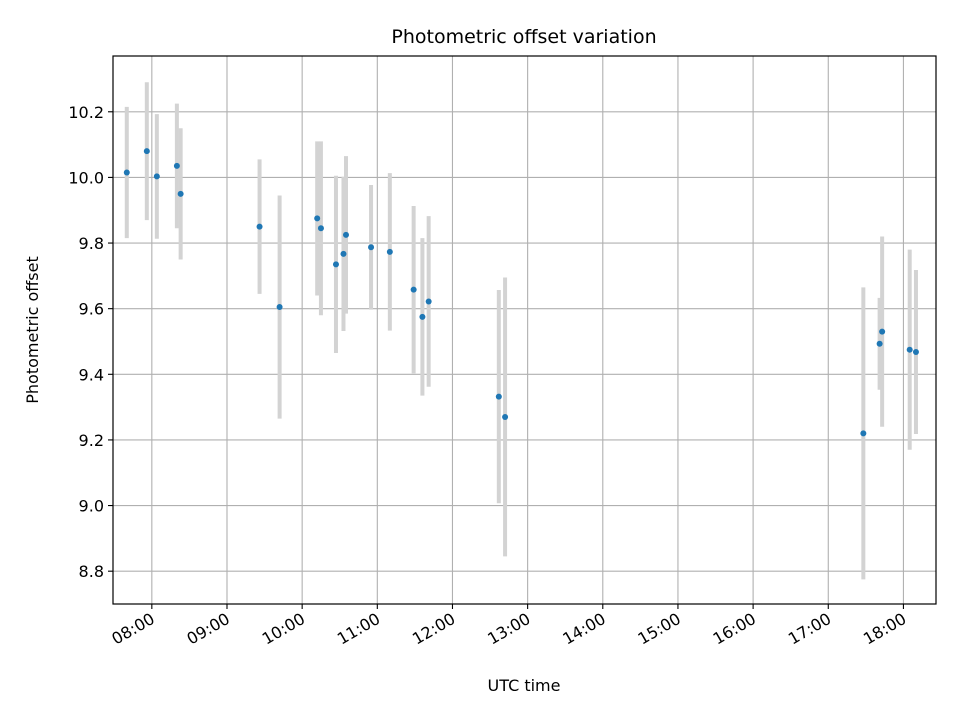  I want to click on y-tick-label: 9.0, so click(91, 506).